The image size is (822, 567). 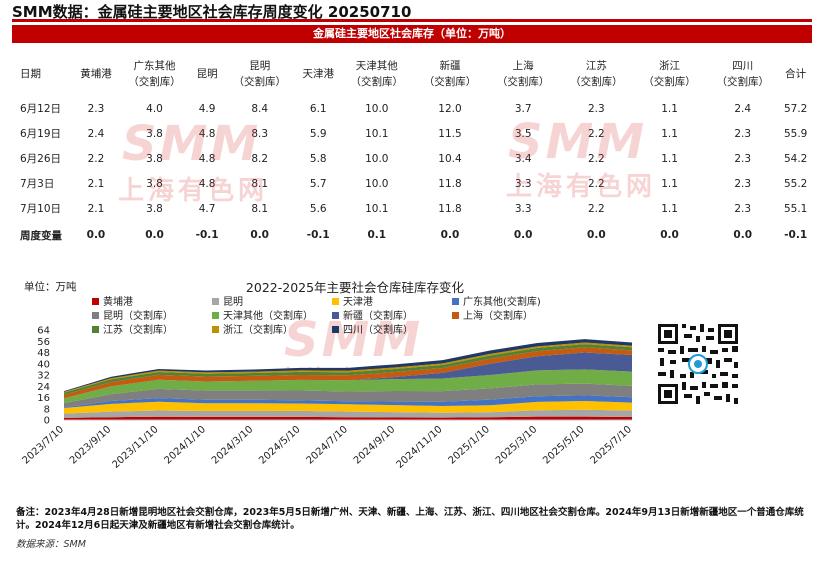 I want to click on data-source: 数据来源：SMM, so click(x=51, y=544).